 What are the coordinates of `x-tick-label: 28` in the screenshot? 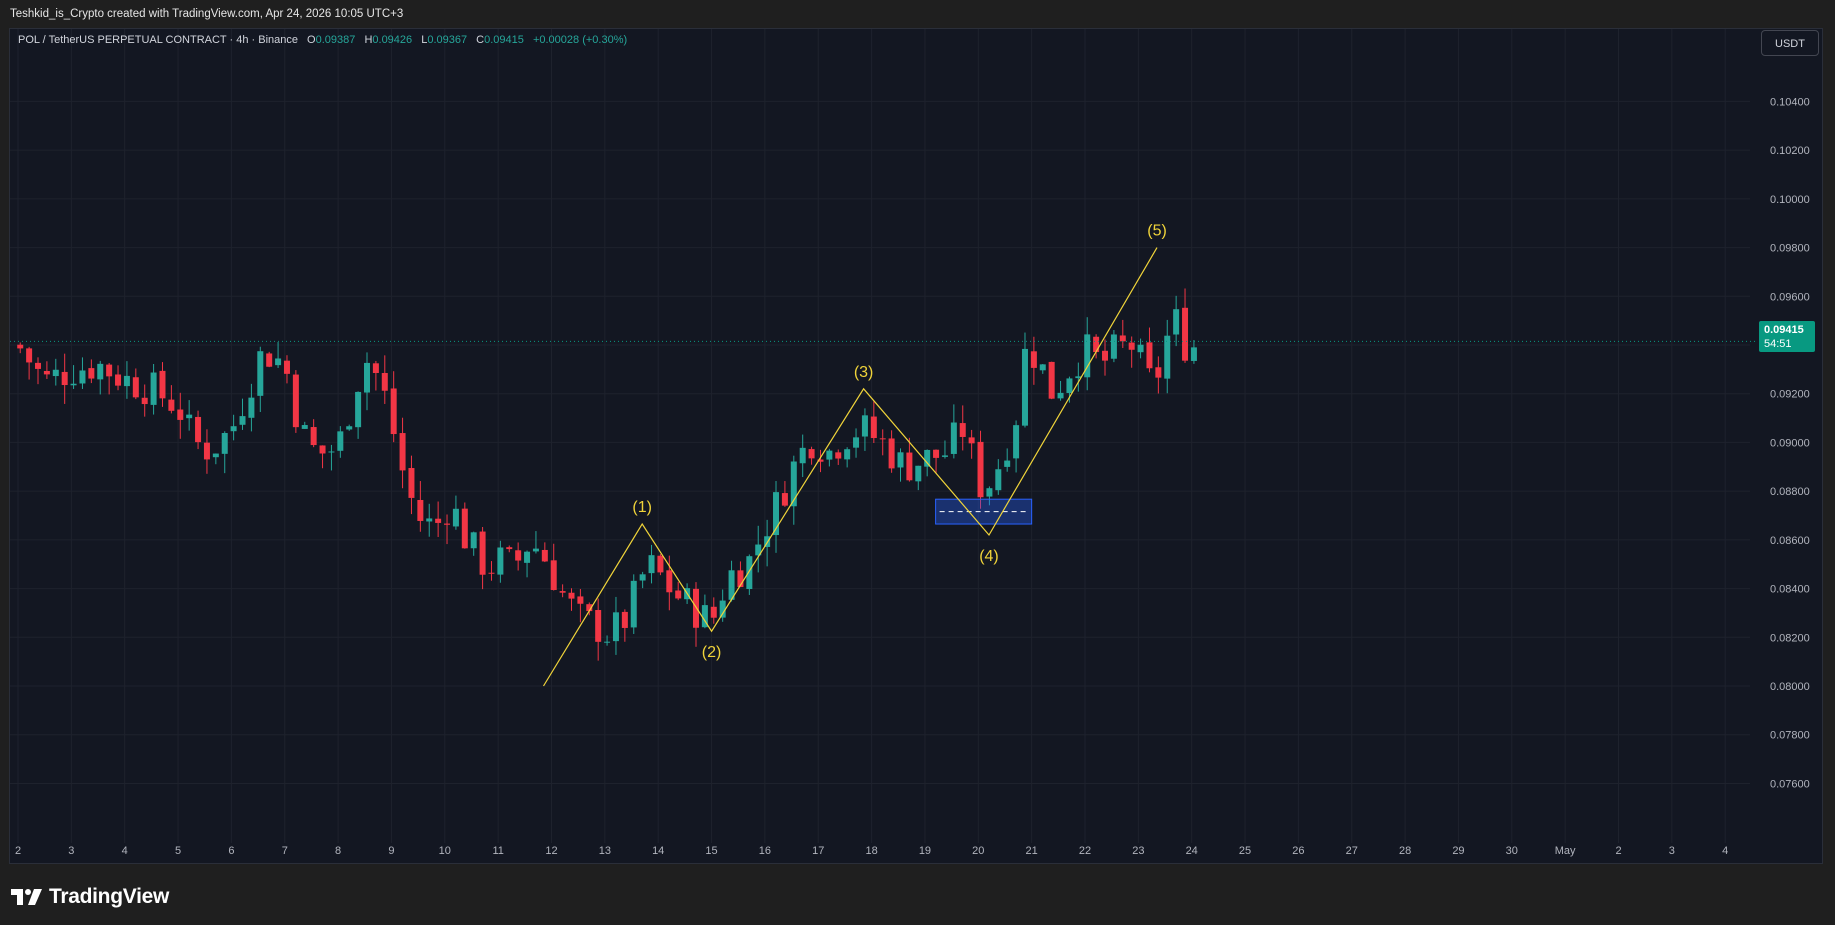 It's located at (1405, 851).